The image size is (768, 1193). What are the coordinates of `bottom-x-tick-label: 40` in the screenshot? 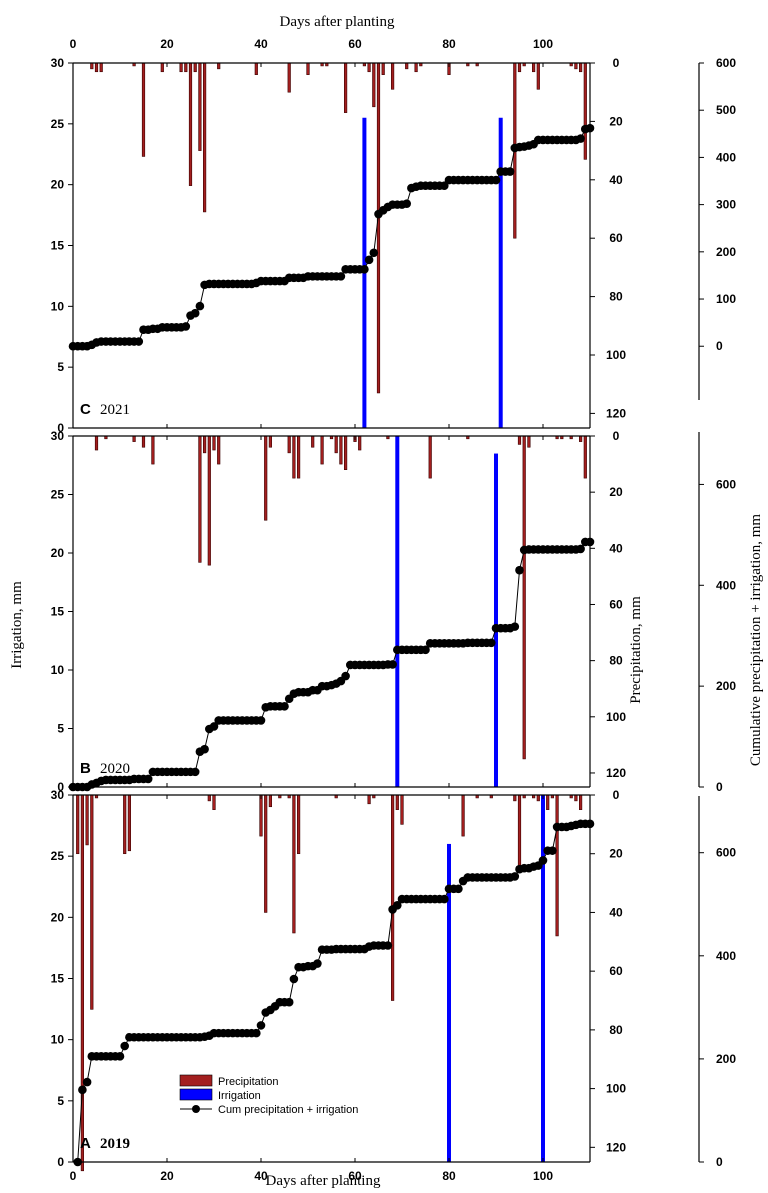 It's located at (261, 1176).